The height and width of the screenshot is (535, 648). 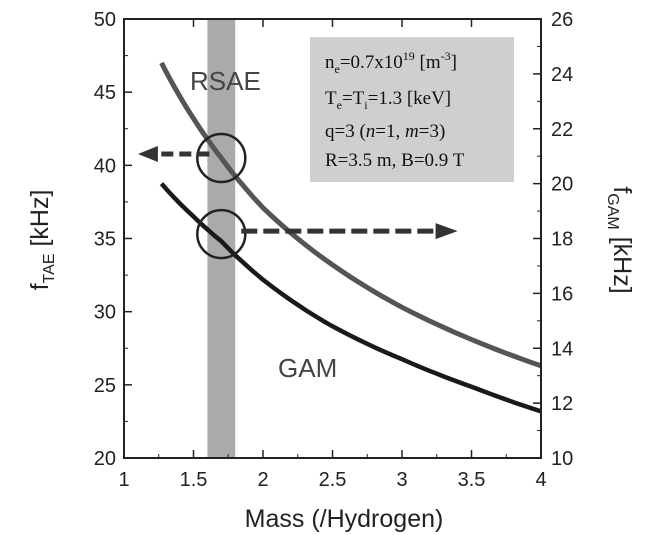 I want to click on x-tick-label: 2.5, so click(x=333, y=480).